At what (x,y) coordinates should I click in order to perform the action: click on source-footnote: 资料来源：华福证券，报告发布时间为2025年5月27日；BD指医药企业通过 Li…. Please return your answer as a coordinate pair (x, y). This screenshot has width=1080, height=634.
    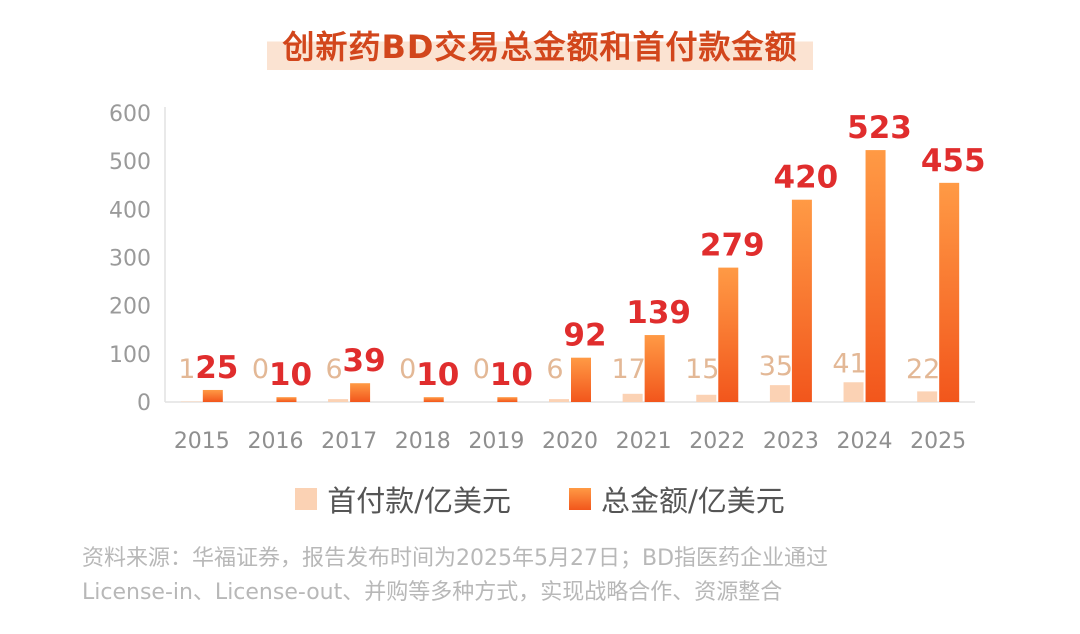
    Looking at the image, I should click on (562, 576).